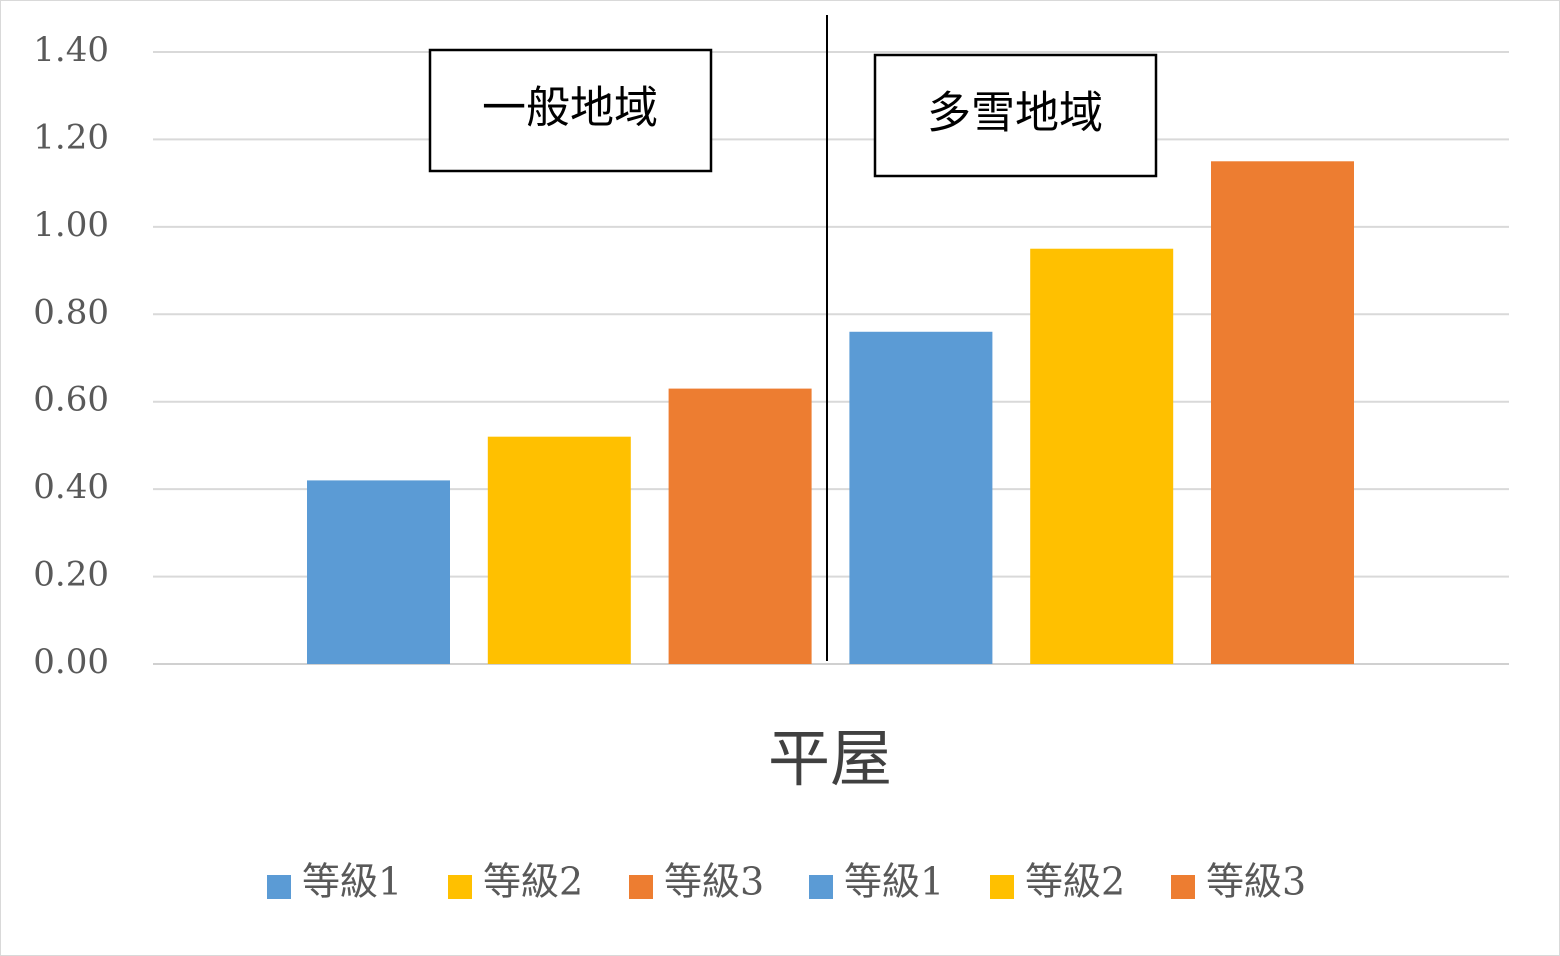  I want to click on y-tick-label: 0.00, so click(71, 662).